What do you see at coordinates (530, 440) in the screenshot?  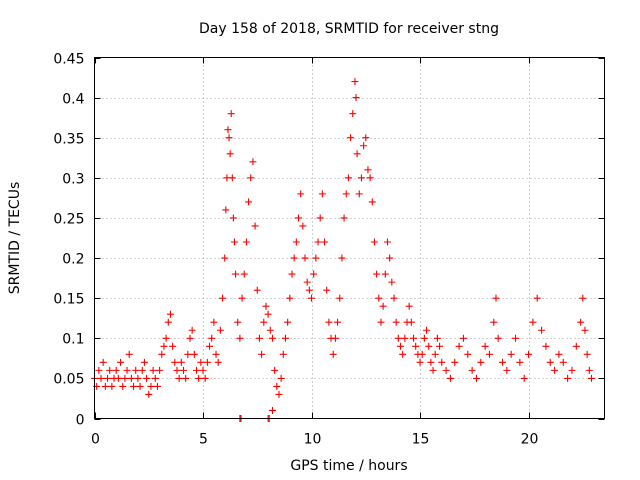 I see `x-tick-label: 20` at bounding box center [530, 440].